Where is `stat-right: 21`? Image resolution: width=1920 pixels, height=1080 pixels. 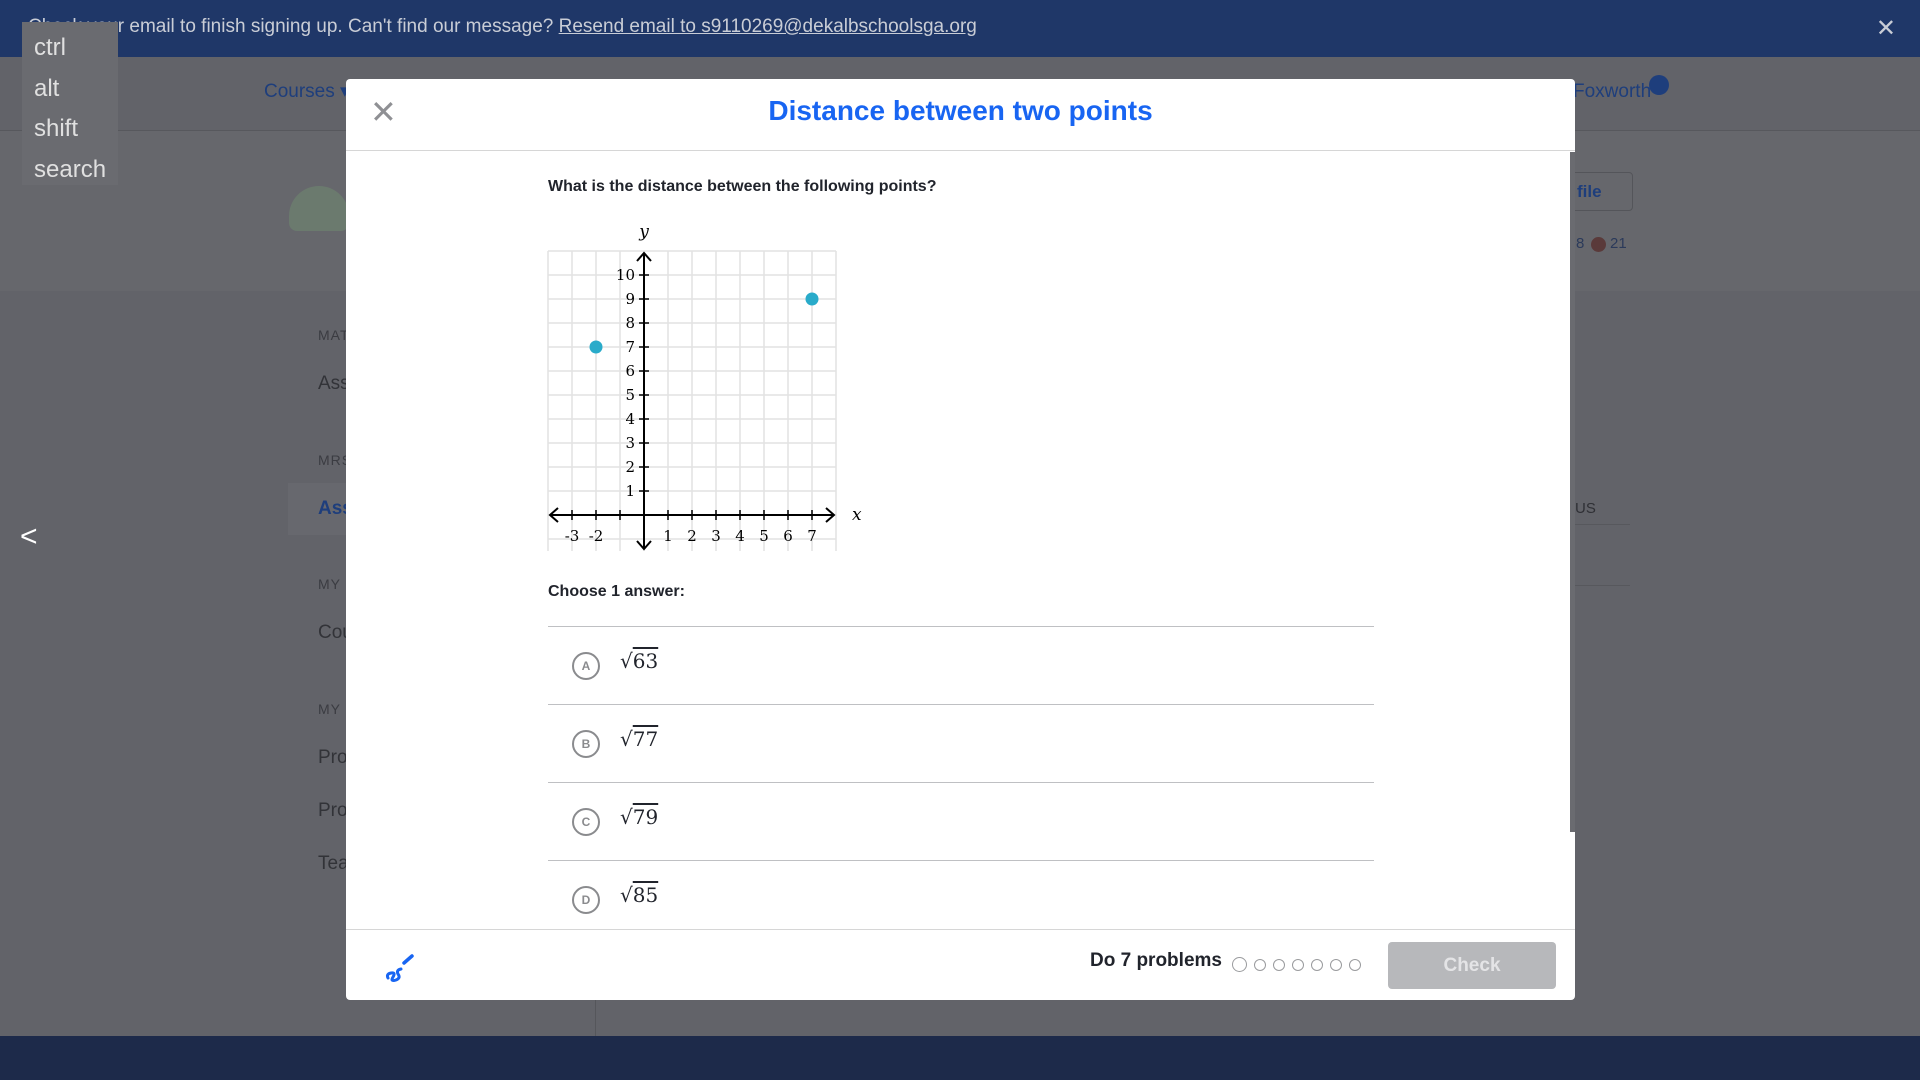 stat-right: 21 is located at coordinates (1618, 243).